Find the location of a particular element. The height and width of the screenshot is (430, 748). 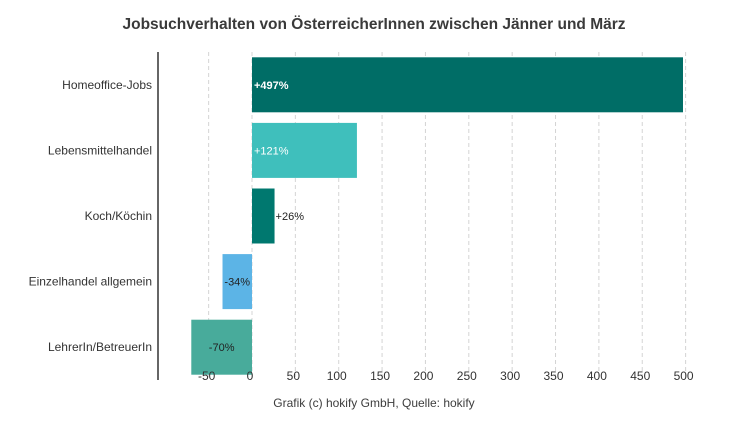

data-label-4: -70% is located at coordinates (222, 348).